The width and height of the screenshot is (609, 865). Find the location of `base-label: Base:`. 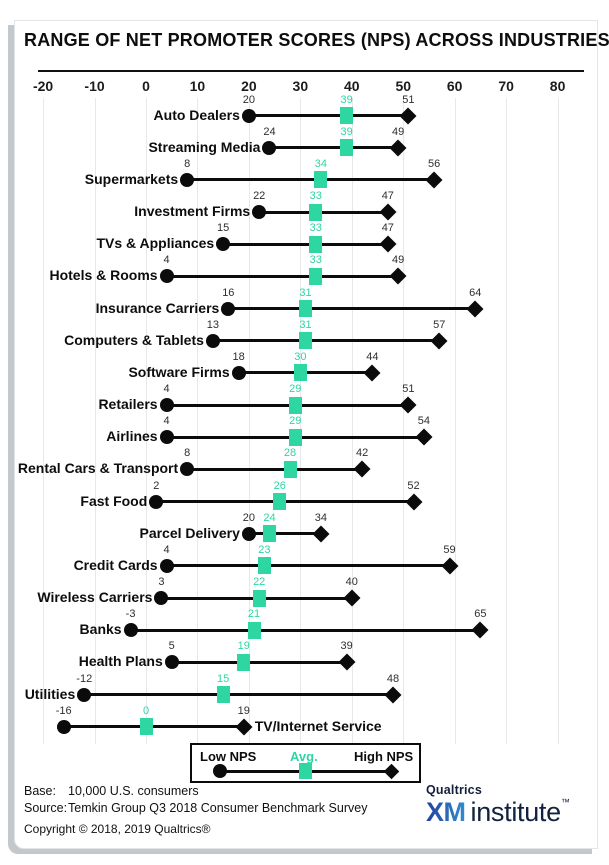

base-label: Base: is located at coordinates (40, 791).